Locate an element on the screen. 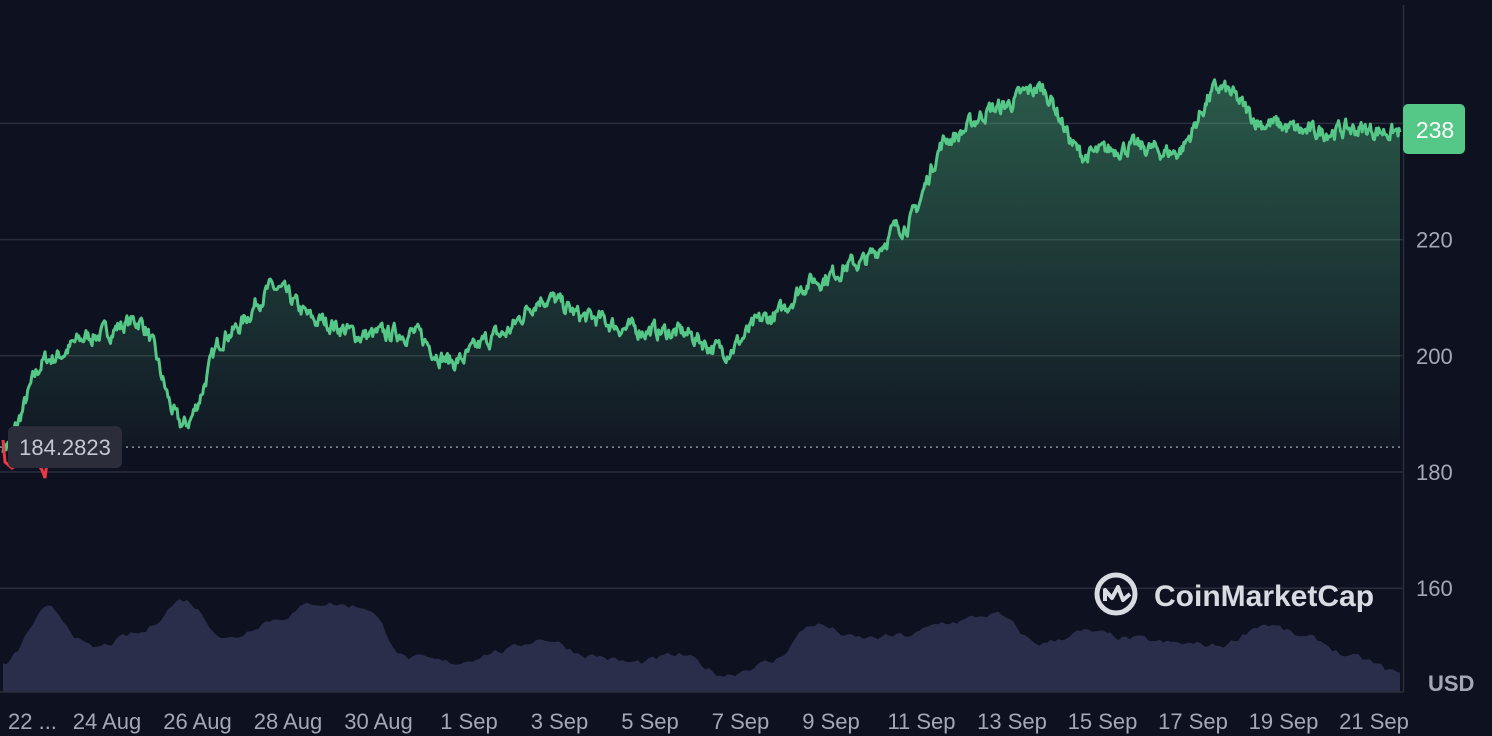 The width and height of the screenshot is (1492, 736). x-tick-label: 1 Sep is located at coordinates (469, 721).